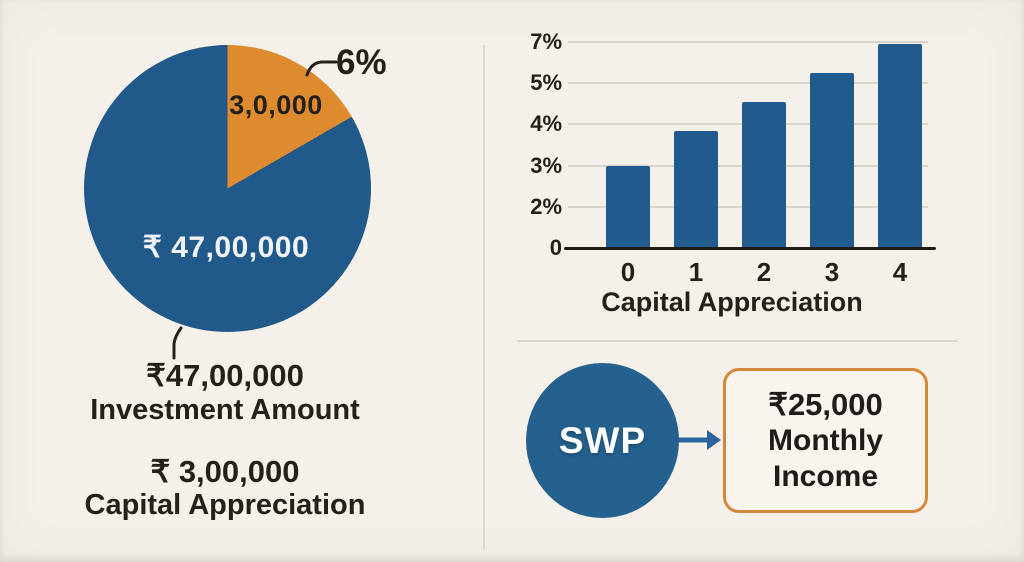 The image size is (1024, 562). Describe the element at coordinates (750, 248) in the screenshot. I see `x-axis-line` at that location.